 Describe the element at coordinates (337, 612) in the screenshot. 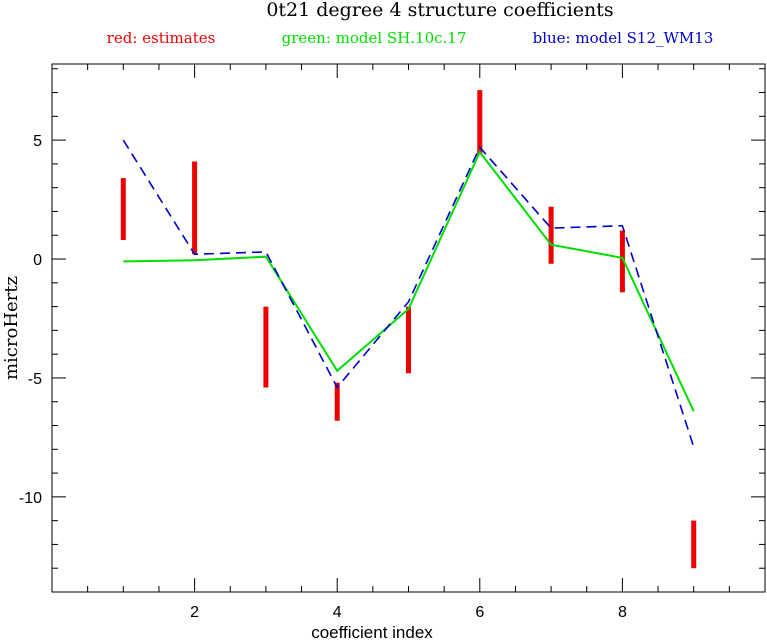

I see `x-tick-label: 4` at that location.